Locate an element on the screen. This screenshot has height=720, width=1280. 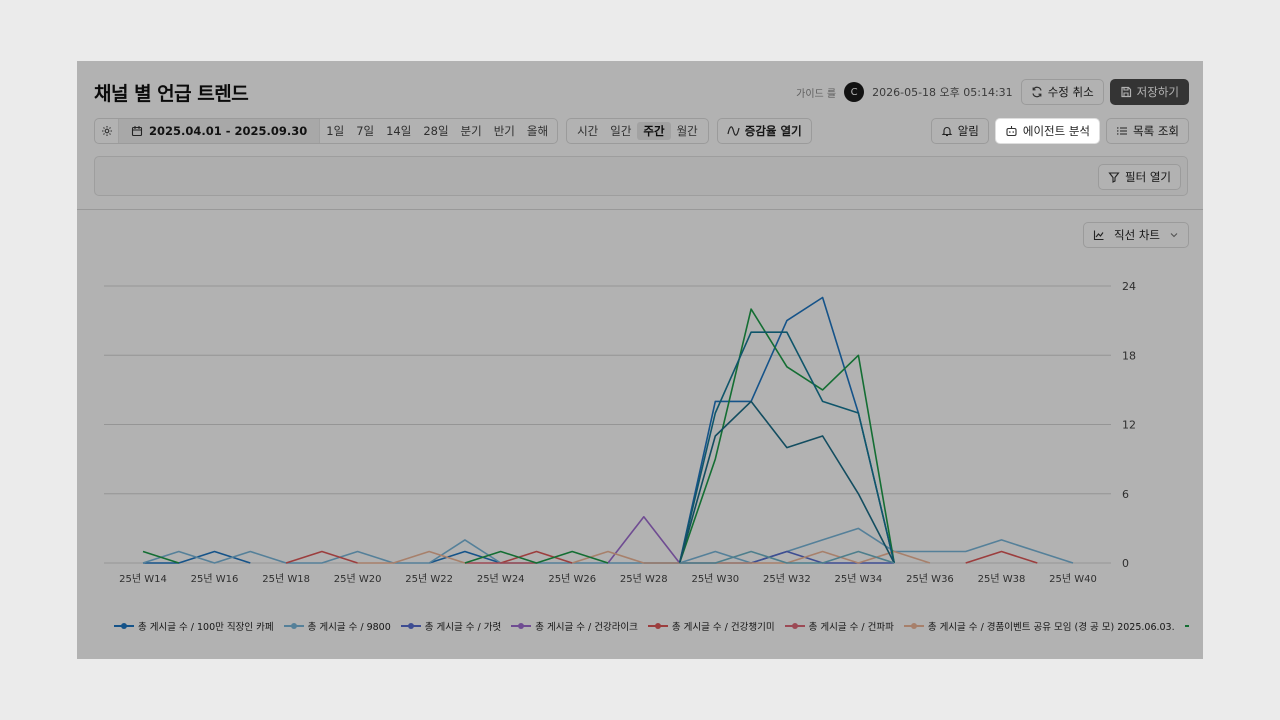
preset-1d: 1일 is located at coordinates (335, 131).